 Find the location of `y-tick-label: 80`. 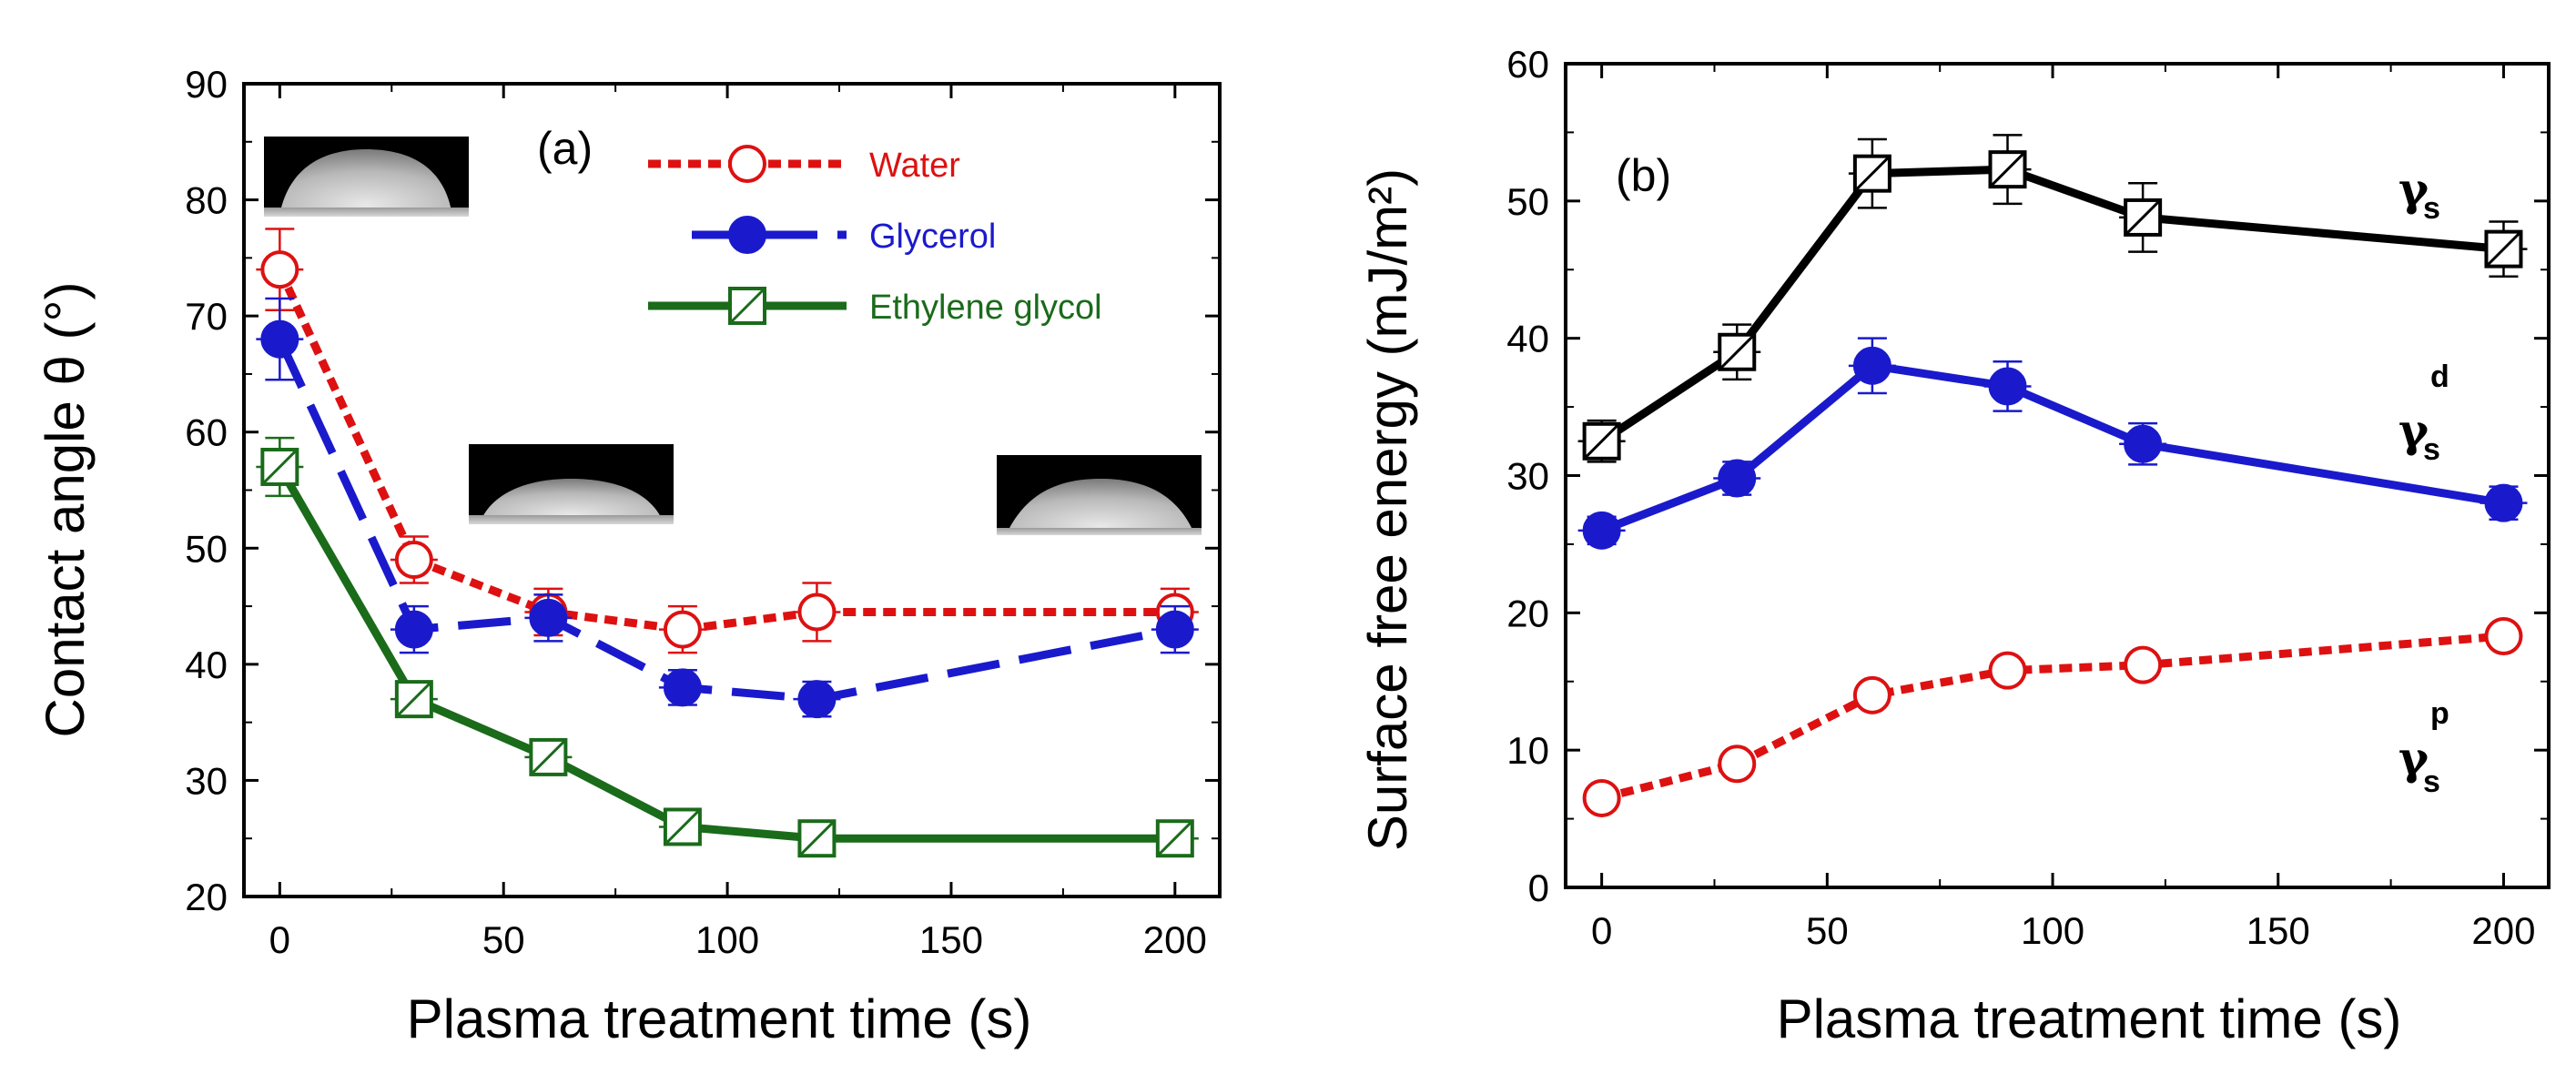

y-tick-label: 80 is located at coordinates (206, 200).